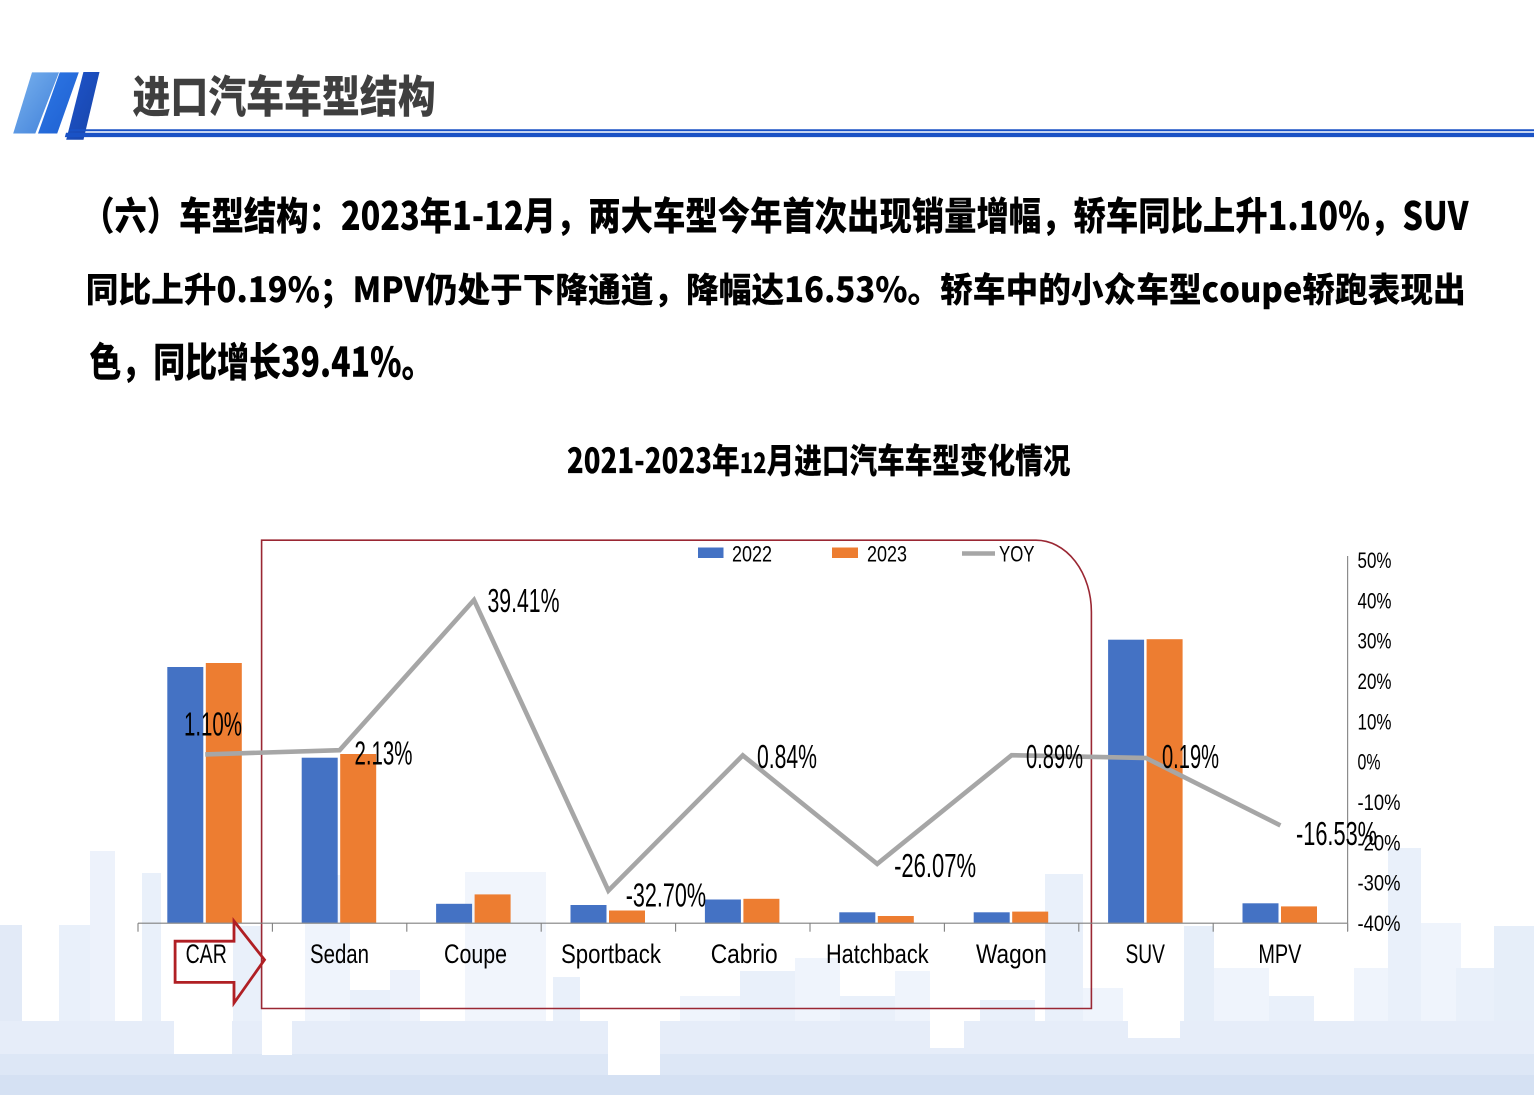  I want to click on svg-text: 2.13%, so click(384, 753).